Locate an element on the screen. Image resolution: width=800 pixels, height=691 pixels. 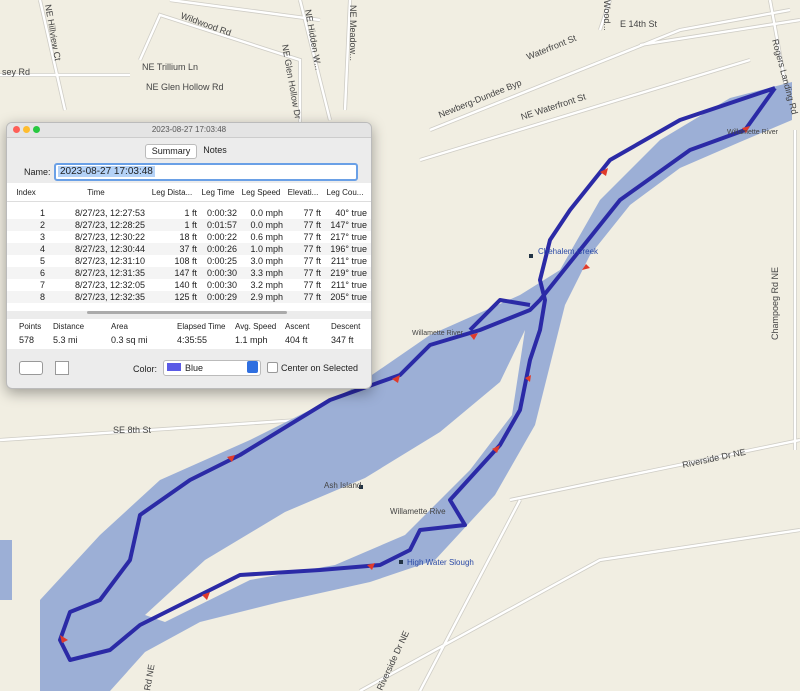
scrollbar is located at coordinates (187, 312).